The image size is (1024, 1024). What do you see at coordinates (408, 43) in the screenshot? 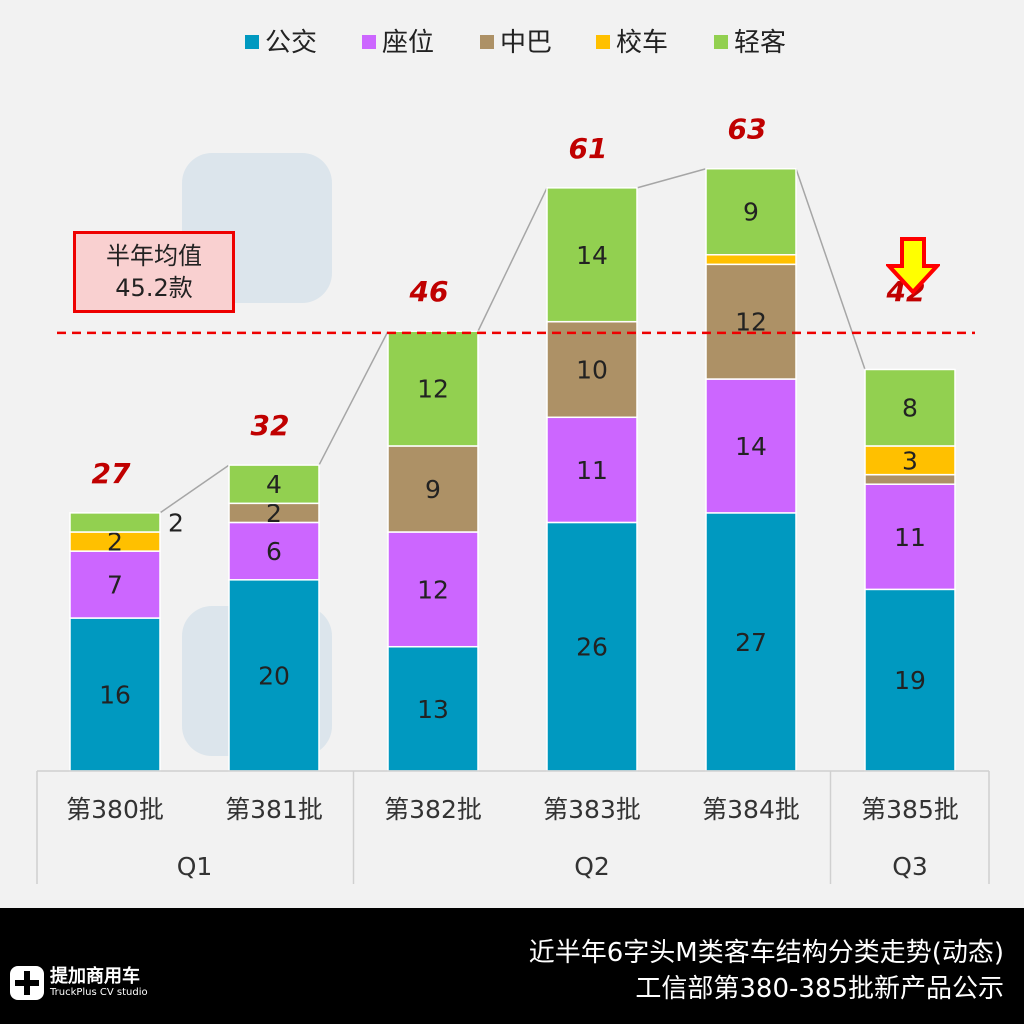
I see `legend-label: 座位` at bounding box center [408, 43].